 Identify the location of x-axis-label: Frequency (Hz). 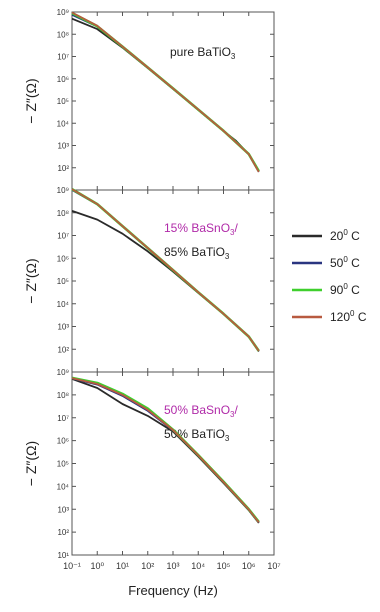
(173, 590).